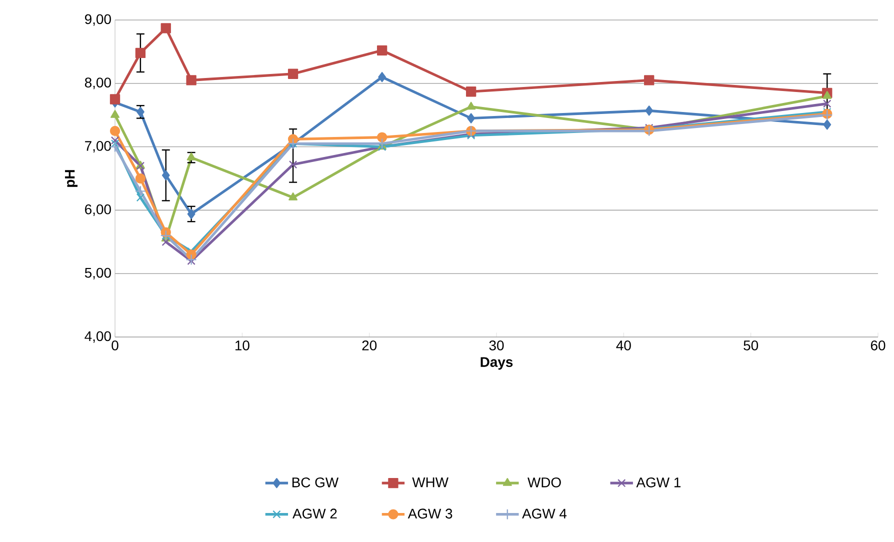  What do you see at coordinates (544, 482) in the screenshot?
I see `legend-label: WDO` at bounding box center [544, 482].